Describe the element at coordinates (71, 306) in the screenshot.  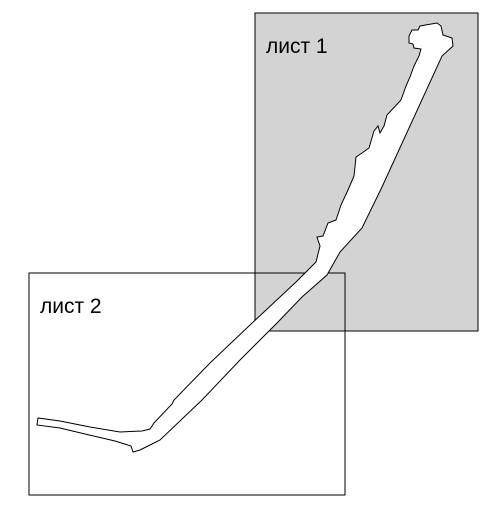
I see `sheet-2-label: лист 2` at that location.